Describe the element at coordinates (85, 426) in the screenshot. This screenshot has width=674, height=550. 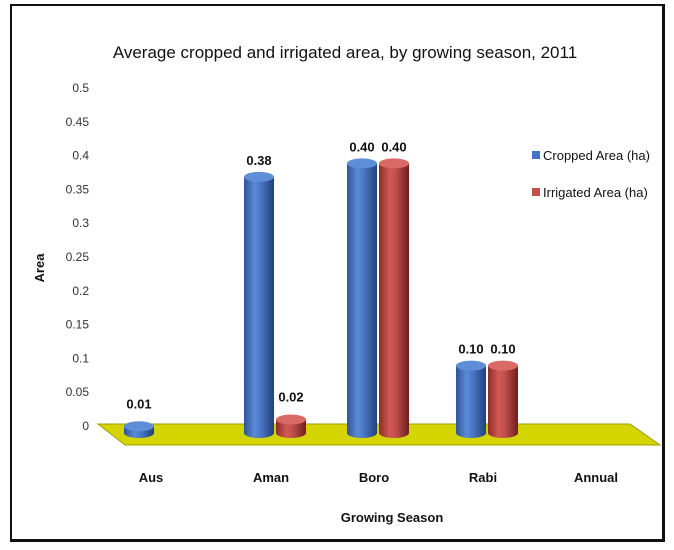
I see `y-tick-label: 0` at that location.